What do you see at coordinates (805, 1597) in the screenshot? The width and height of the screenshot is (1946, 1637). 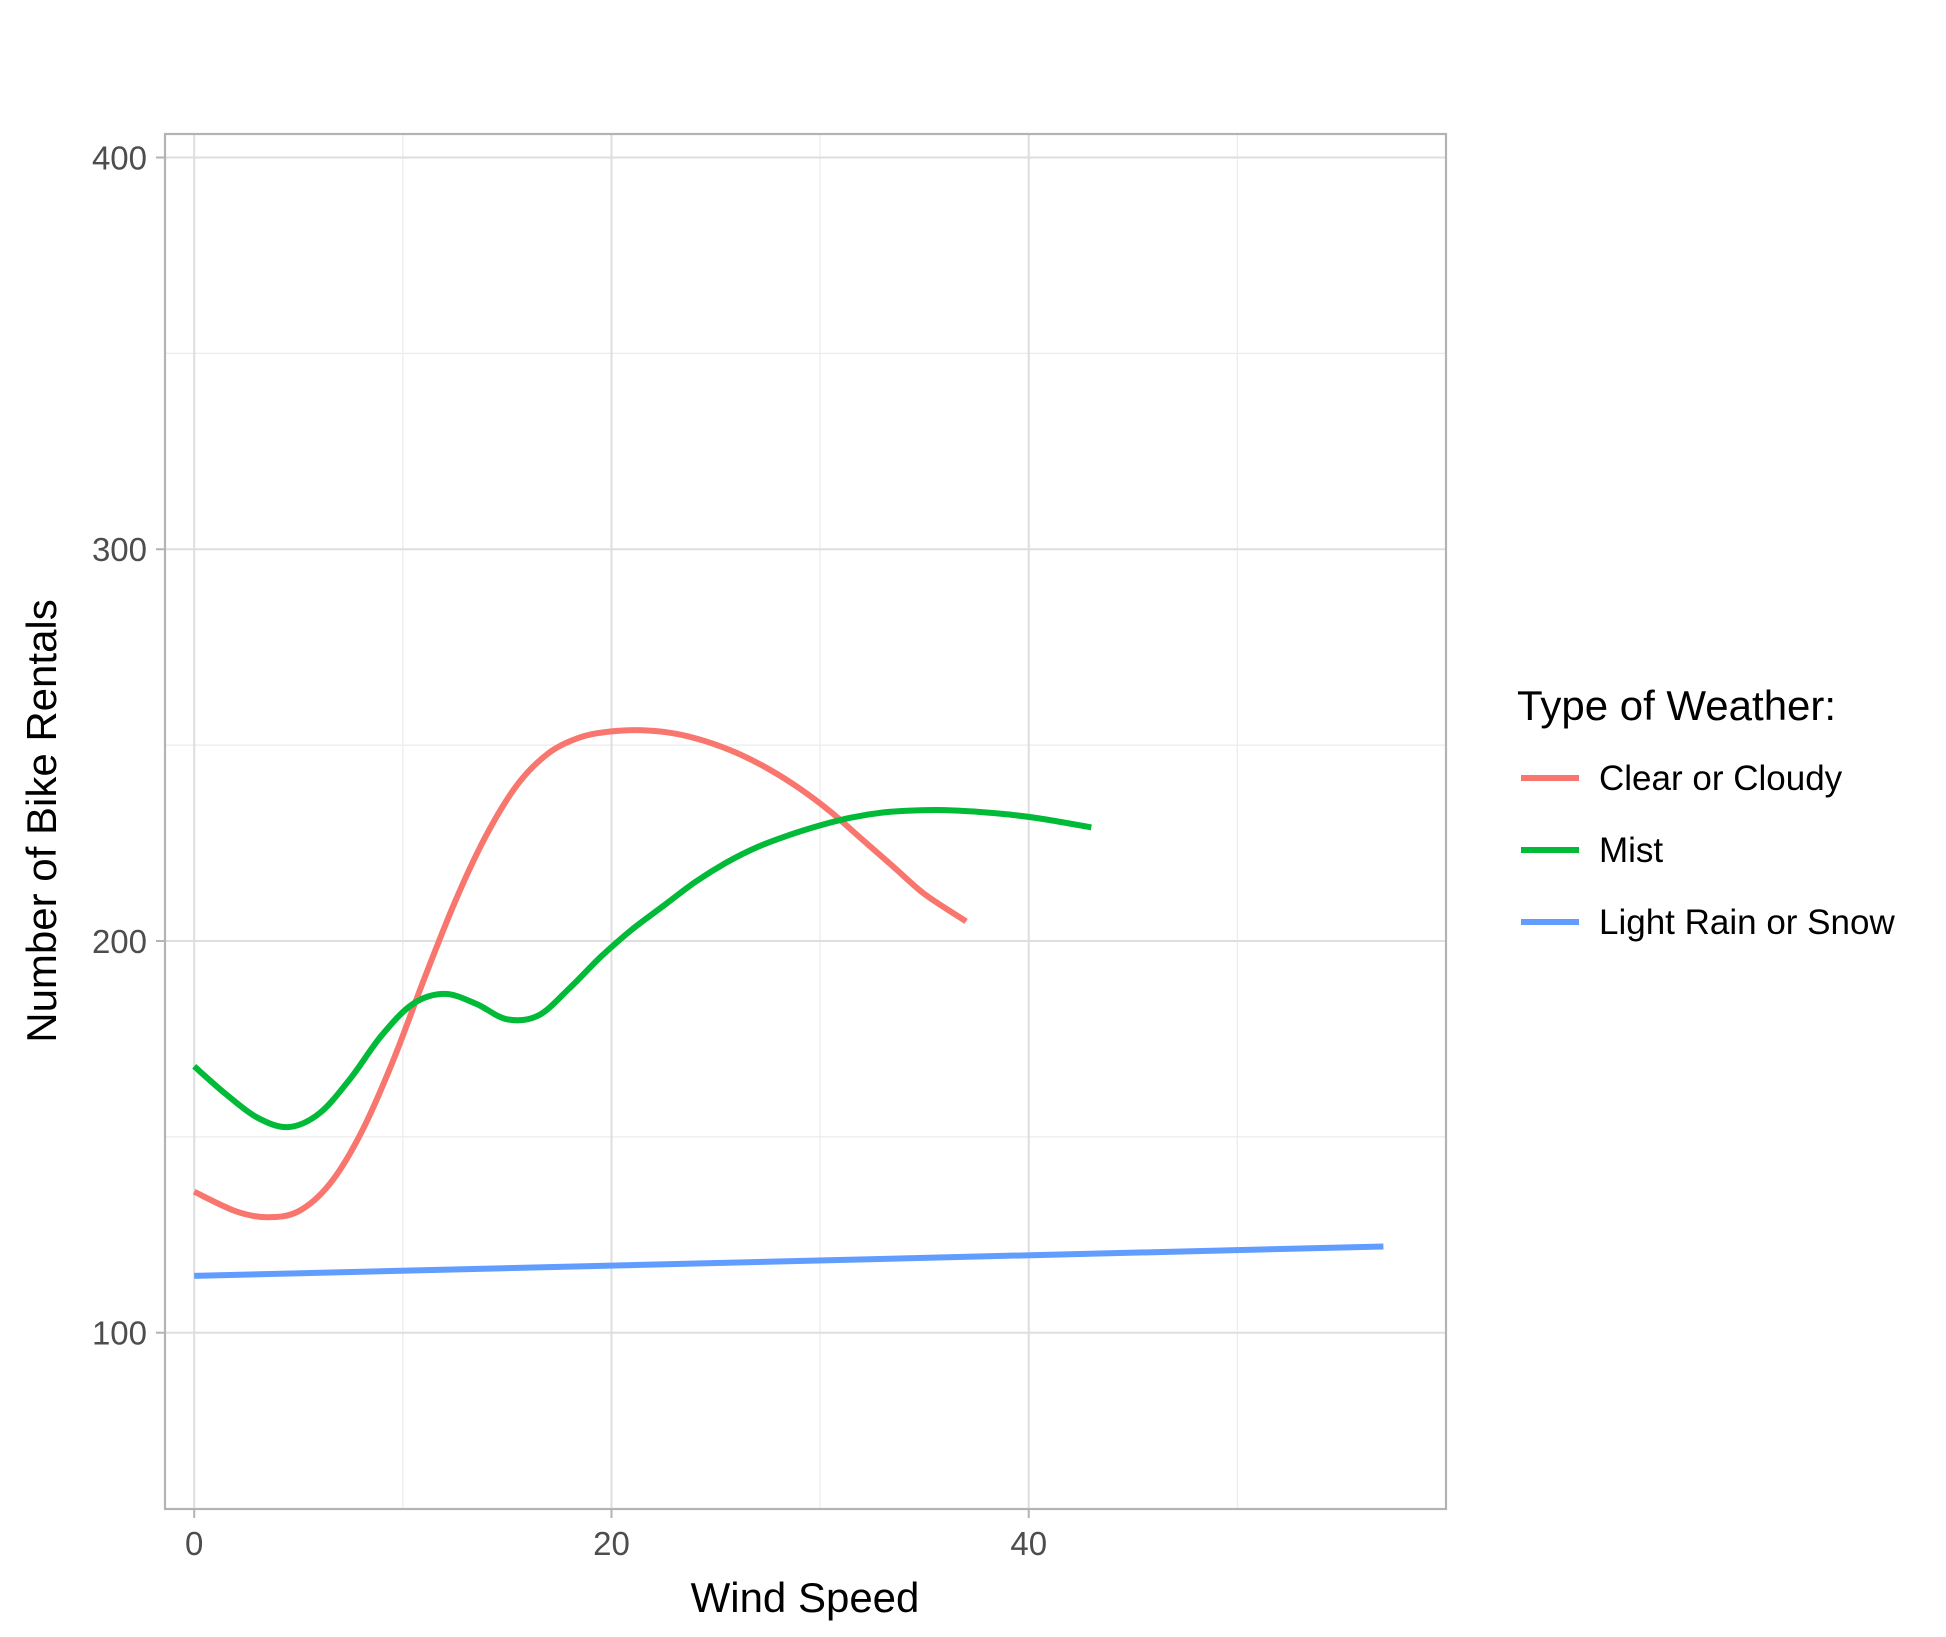 I see `x-axis-title: Wind Speed` at bounding box center [805, 1597].